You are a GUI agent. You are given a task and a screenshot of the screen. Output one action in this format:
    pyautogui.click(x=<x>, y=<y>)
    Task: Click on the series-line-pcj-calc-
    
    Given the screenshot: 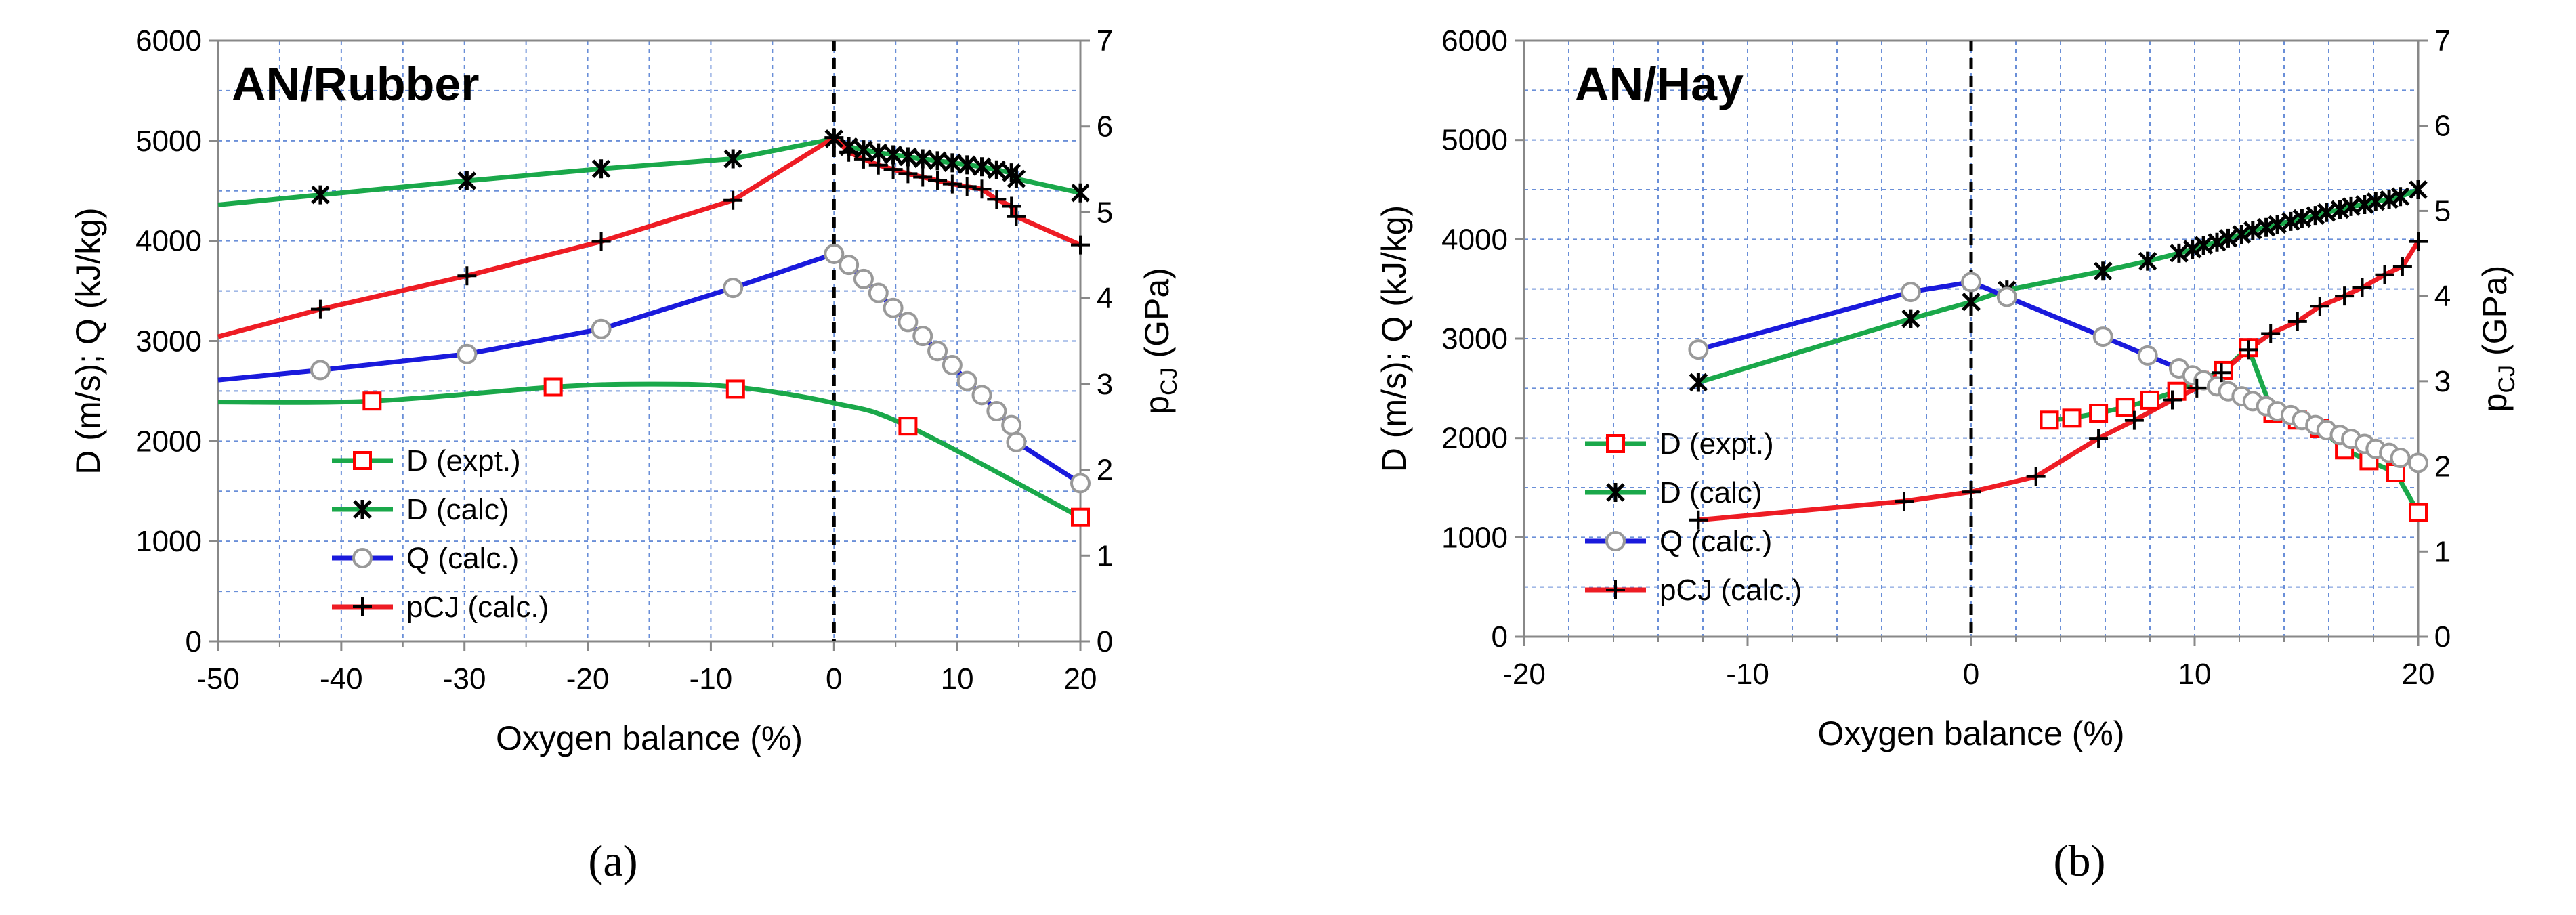 What is the action you would take?
    pyautogui.click(x=2059, y=381)
    